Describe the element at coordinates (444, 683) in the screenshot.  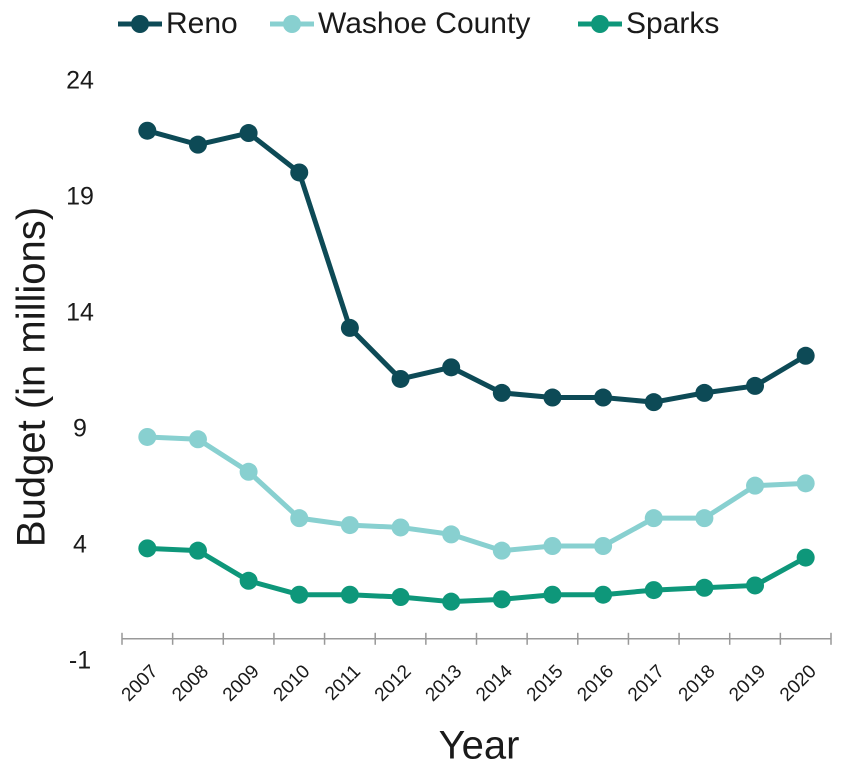
I see `x-tick-label: 2013` at that location.